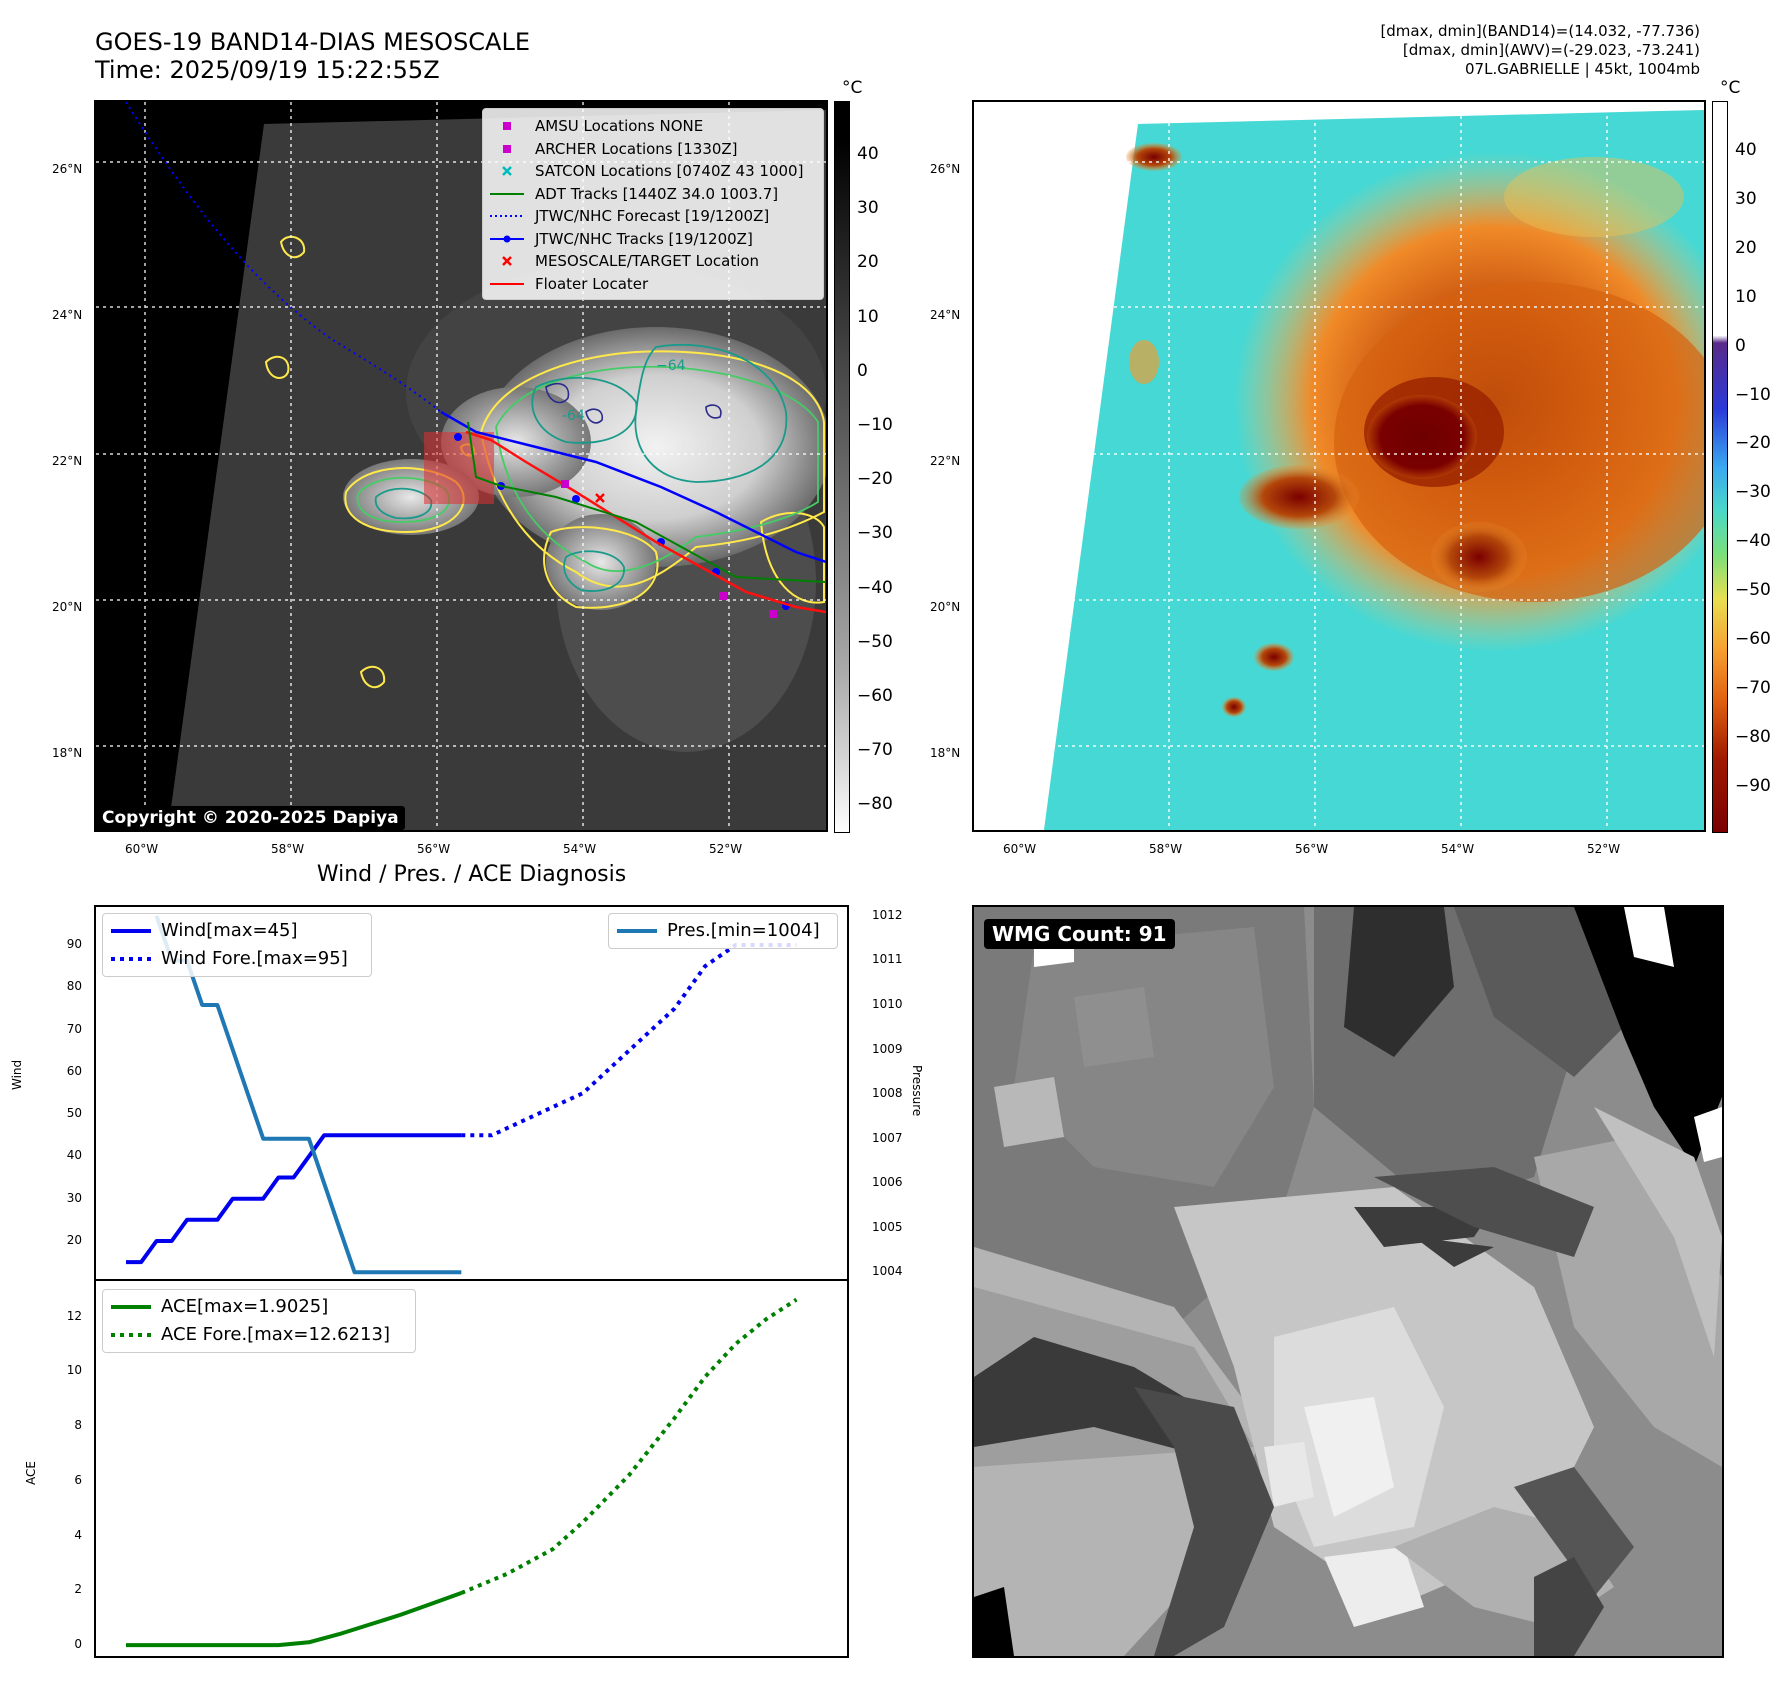  I want to click on color-colorbar-tick-label: 0, so click(1740, 345).